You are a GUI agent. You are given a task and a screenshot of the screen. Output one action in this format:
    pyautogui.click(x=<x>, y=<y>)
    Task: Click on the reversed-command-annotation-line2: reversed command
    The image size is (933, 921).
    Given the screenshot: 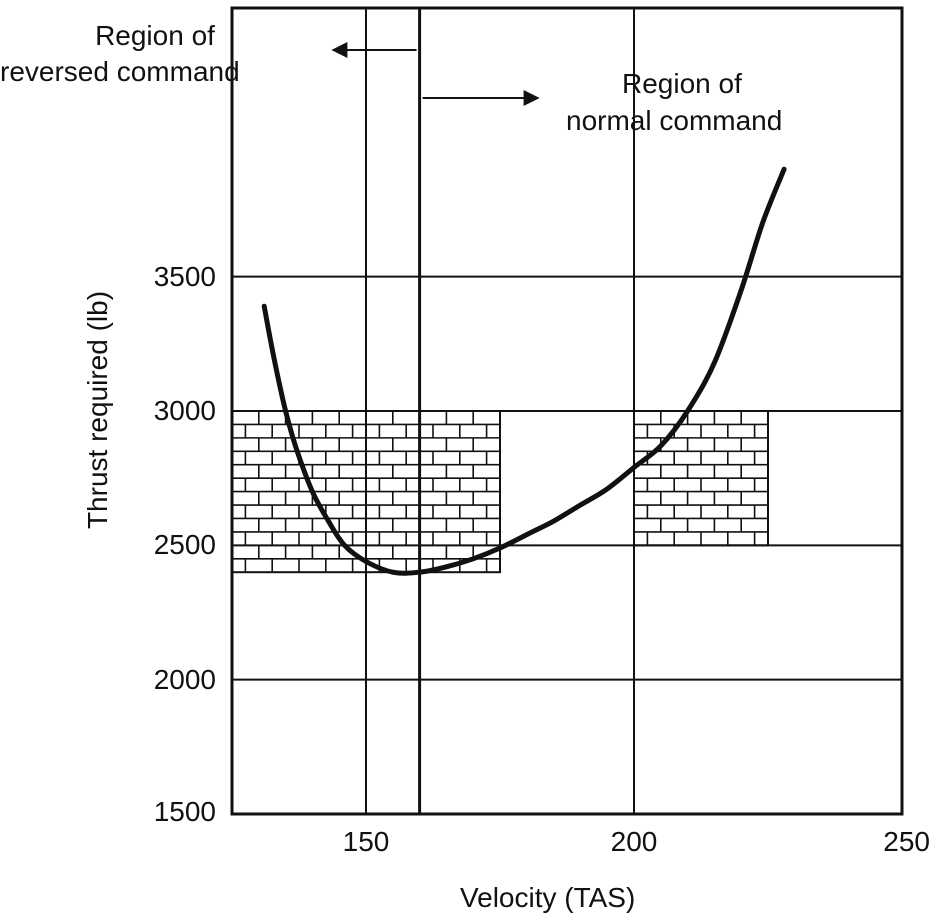 What is the action you would take?
    pyautogui.click(x=120, y=71)
    